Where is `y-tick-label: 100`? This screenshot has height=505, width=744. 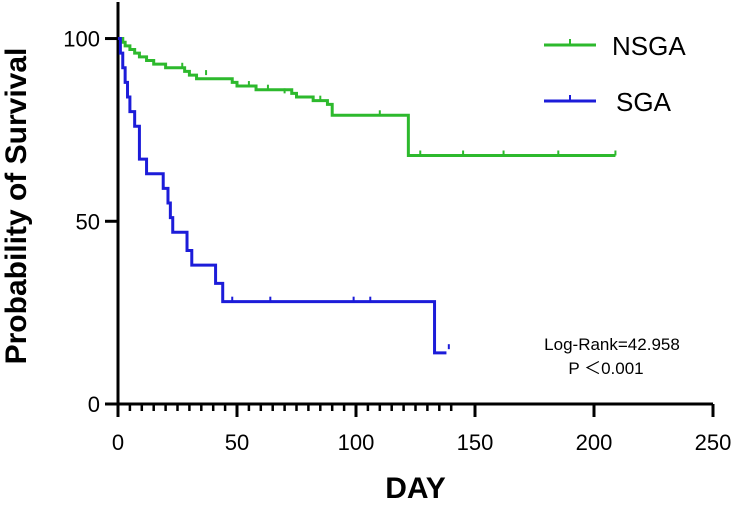 y-tick-label: 100 is located at coordinates (81, 39).